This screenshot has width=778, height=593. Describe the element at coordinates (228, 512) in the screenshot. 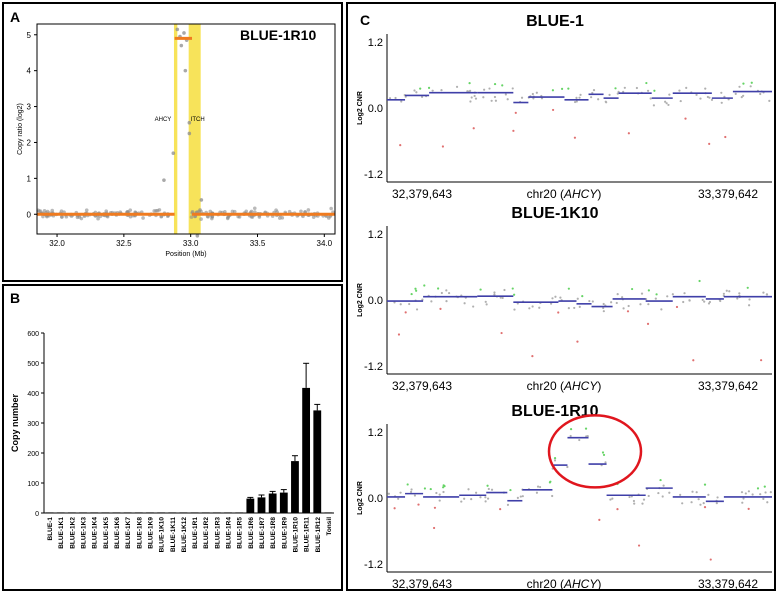

I see `bar-blue-1r4` at that location.